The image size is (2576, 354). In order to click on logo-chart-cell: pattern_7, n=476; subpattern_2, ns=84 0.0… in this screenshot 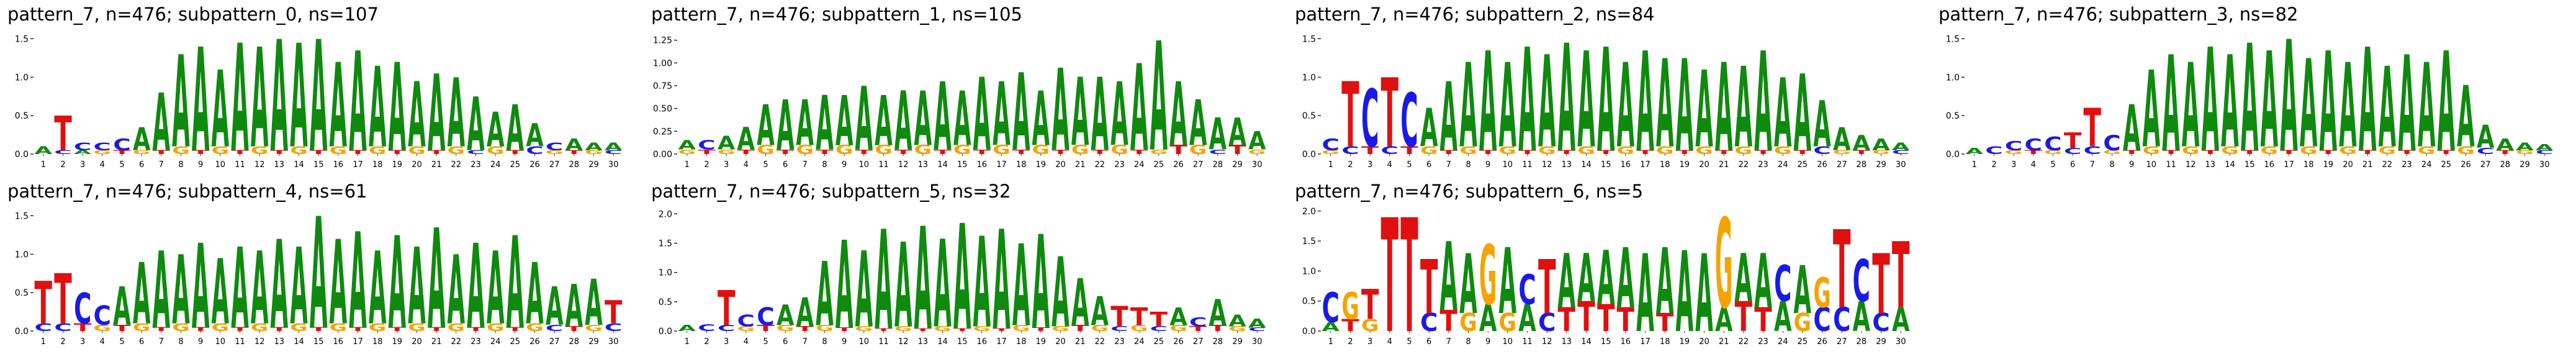, I will do `click(1609, 88)`.